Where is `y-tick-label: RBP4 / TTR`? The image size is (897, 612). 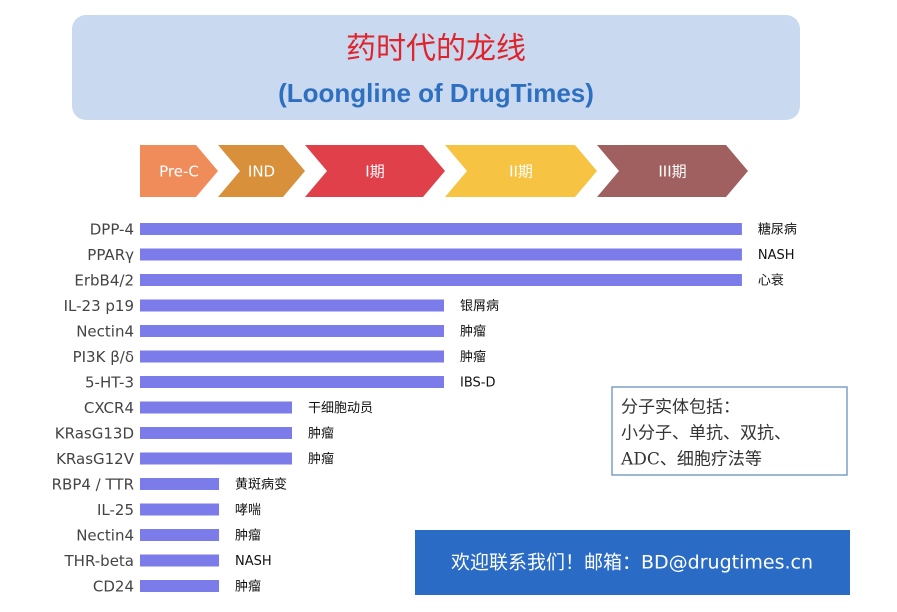 y-tick-label: RBP4 / TTR is located at coordinates (93, 485).